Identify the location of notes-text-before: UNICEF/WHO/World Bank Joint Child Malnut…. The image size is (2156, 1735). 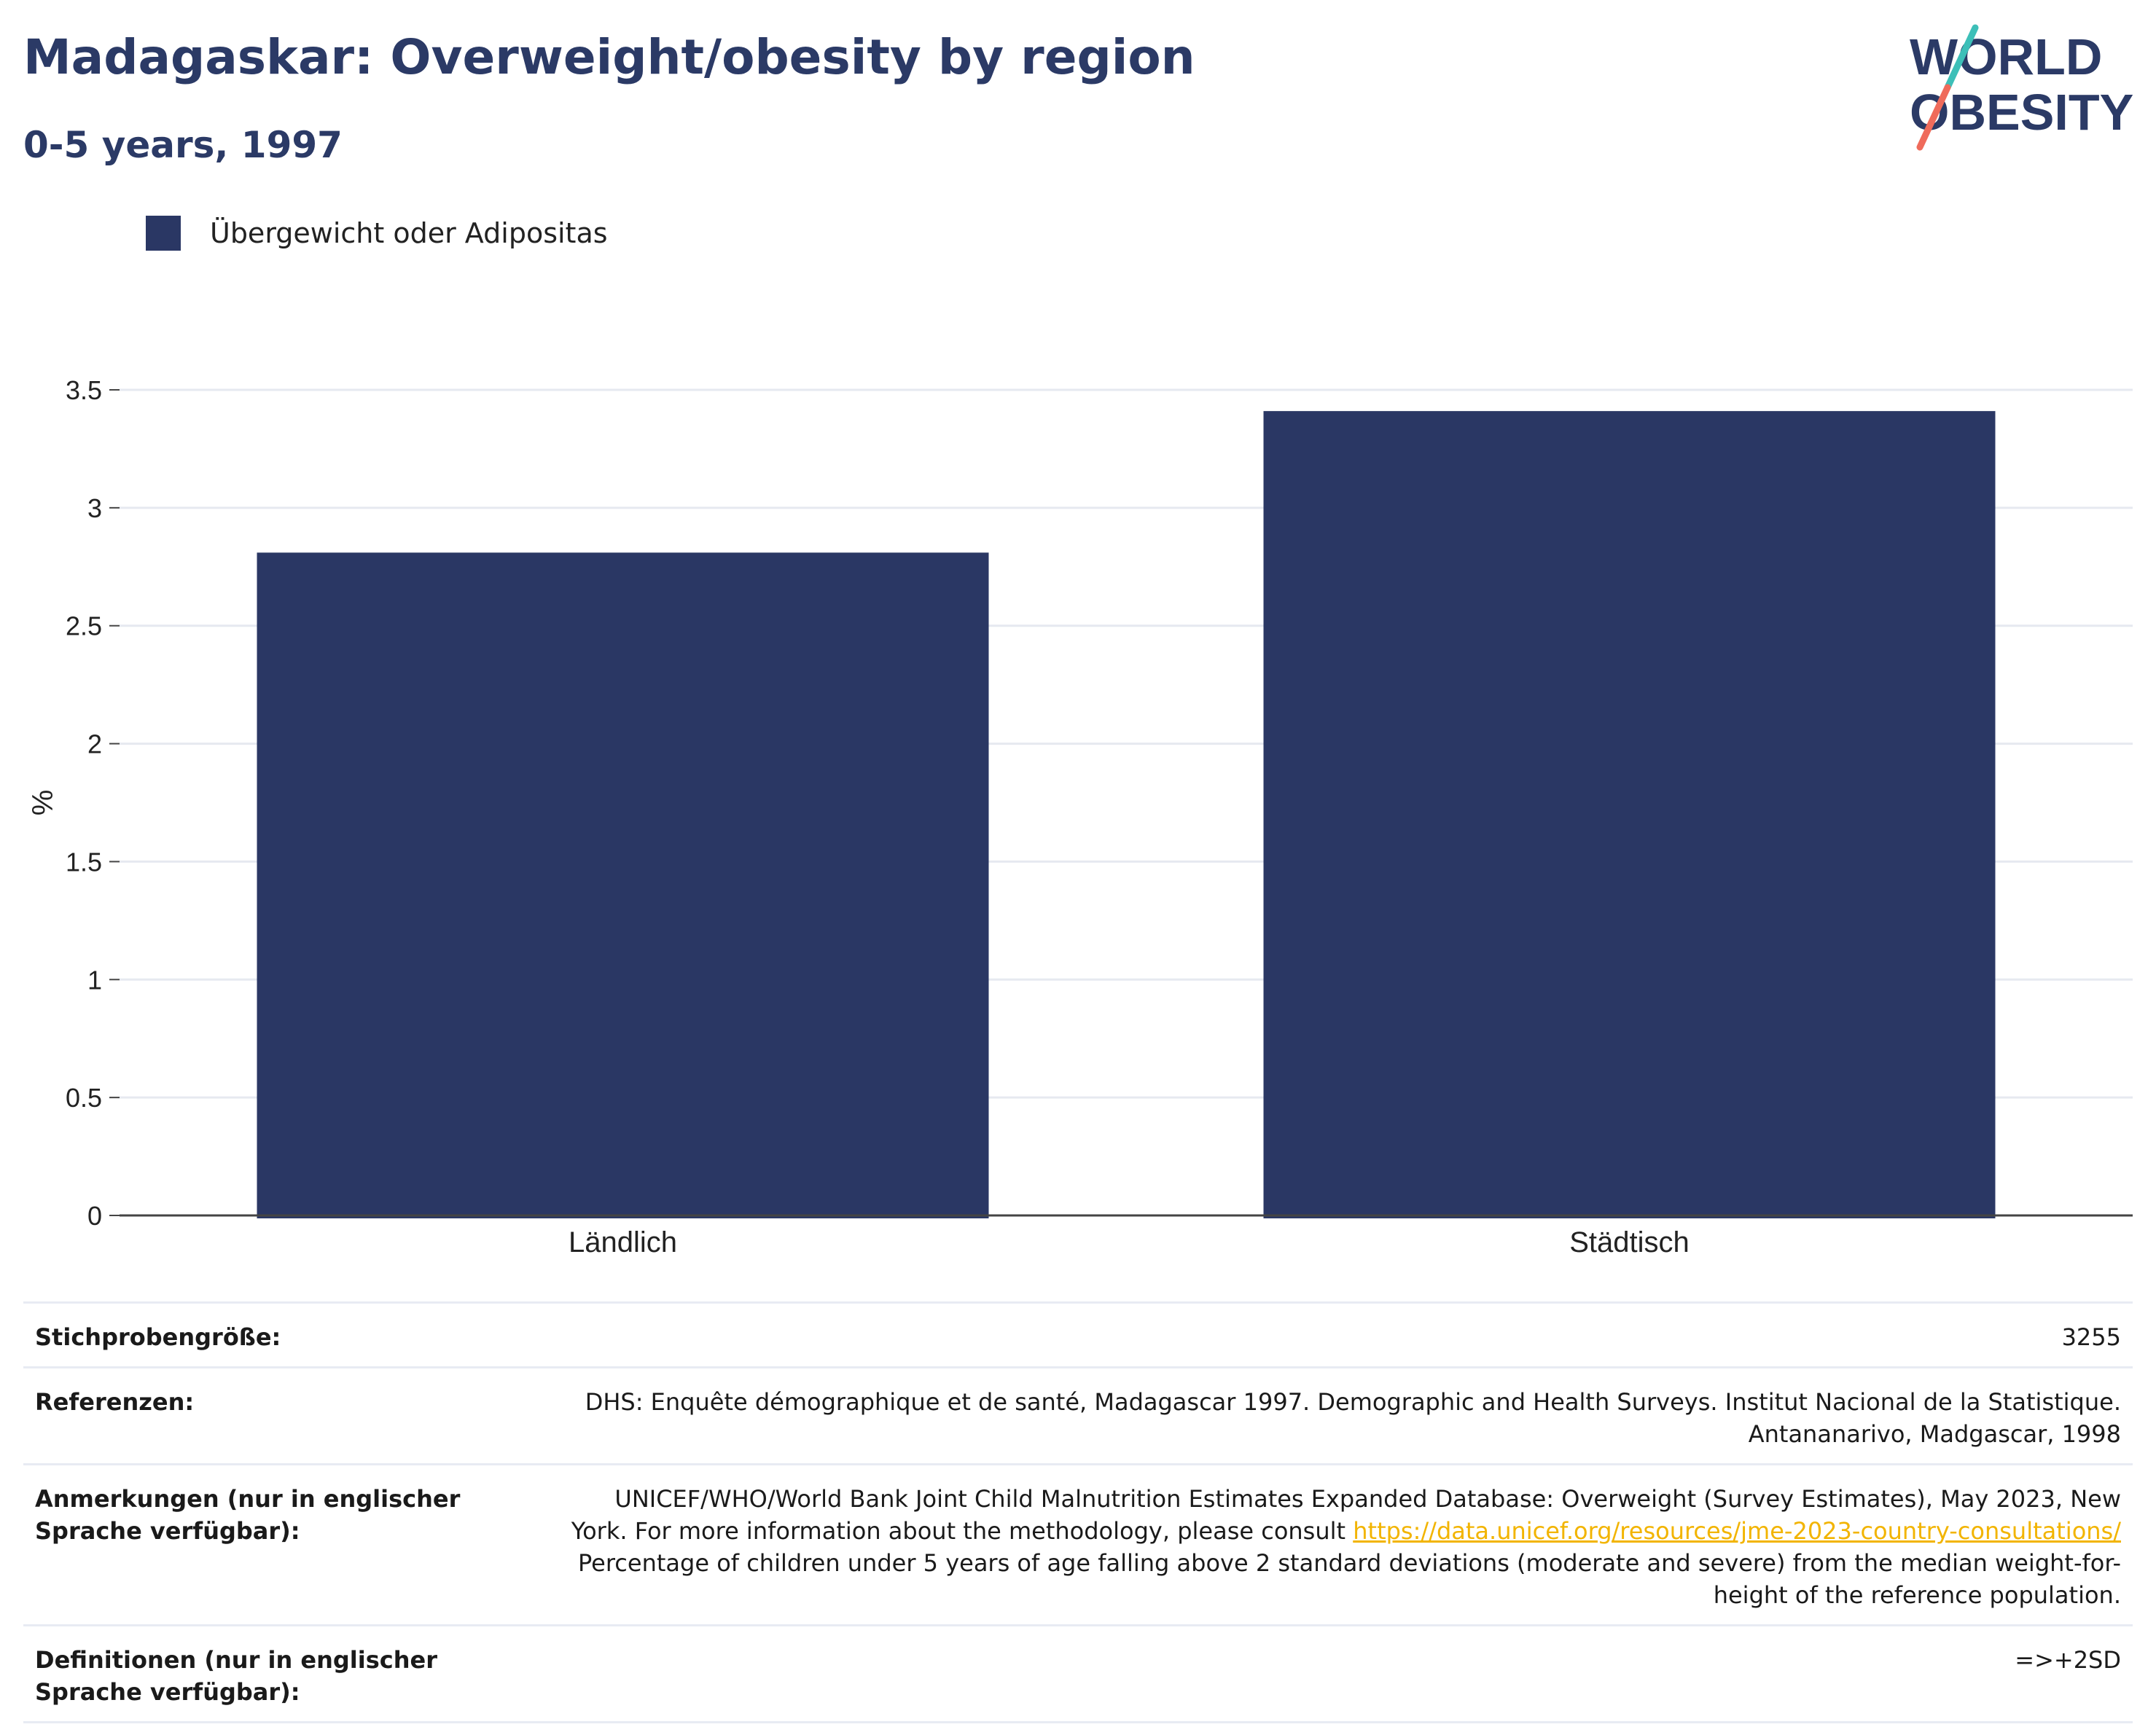
(1346, 1515).